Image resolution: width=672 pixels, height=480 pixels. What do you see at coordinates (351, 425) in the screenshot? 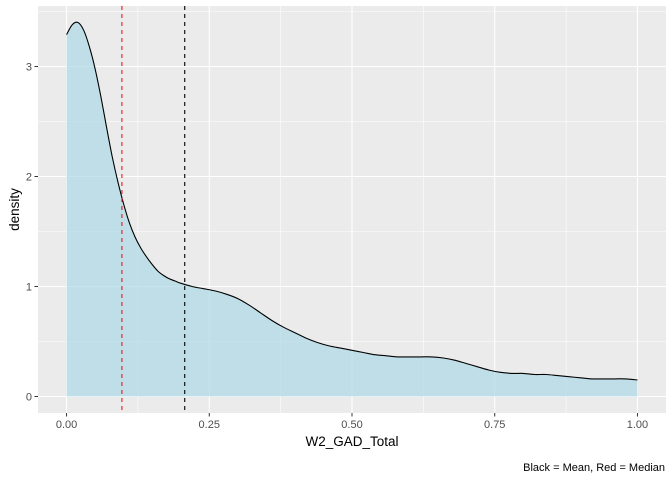
I see `x-tick-label: 0.50` at bounding box center [351, 425].